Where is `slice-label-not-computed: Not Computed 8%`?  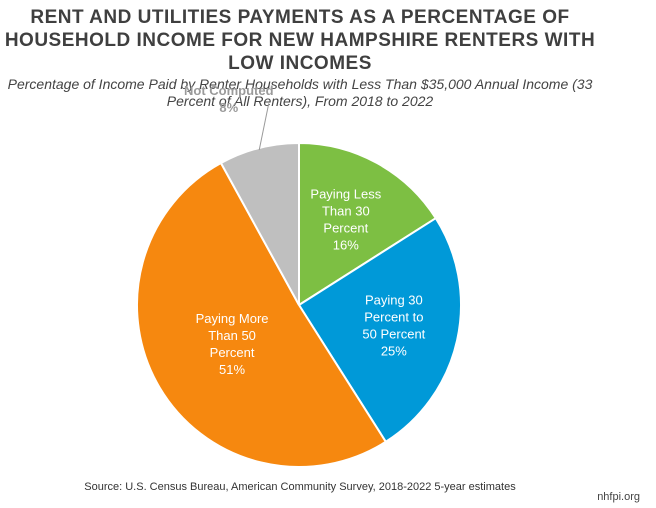 slice-label-not-computed: Not Computed 8% is located at coordinates (229, 99).